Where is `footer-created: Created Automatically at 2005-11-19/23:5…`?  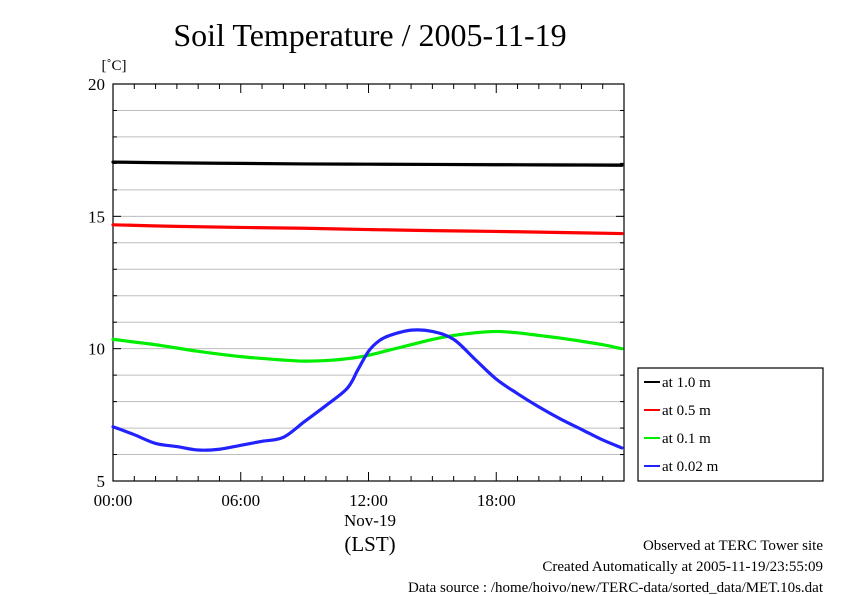 footer-created: Created Automatically at 2005-11-19/23:5… is located at coordinates (682, 567).